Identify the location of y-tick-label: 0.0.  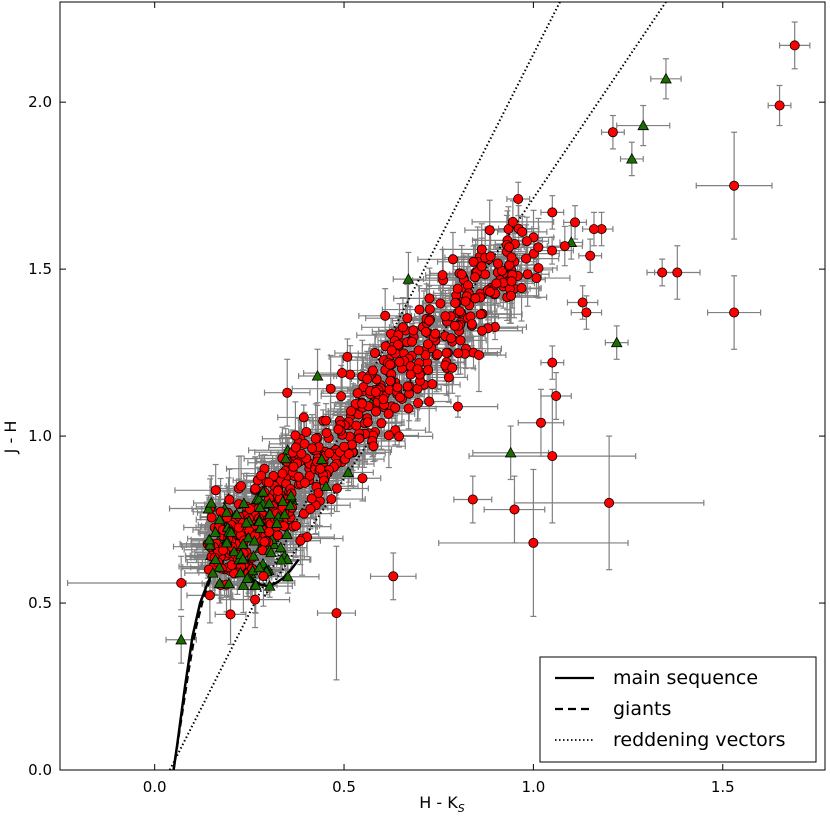
(40, 770).